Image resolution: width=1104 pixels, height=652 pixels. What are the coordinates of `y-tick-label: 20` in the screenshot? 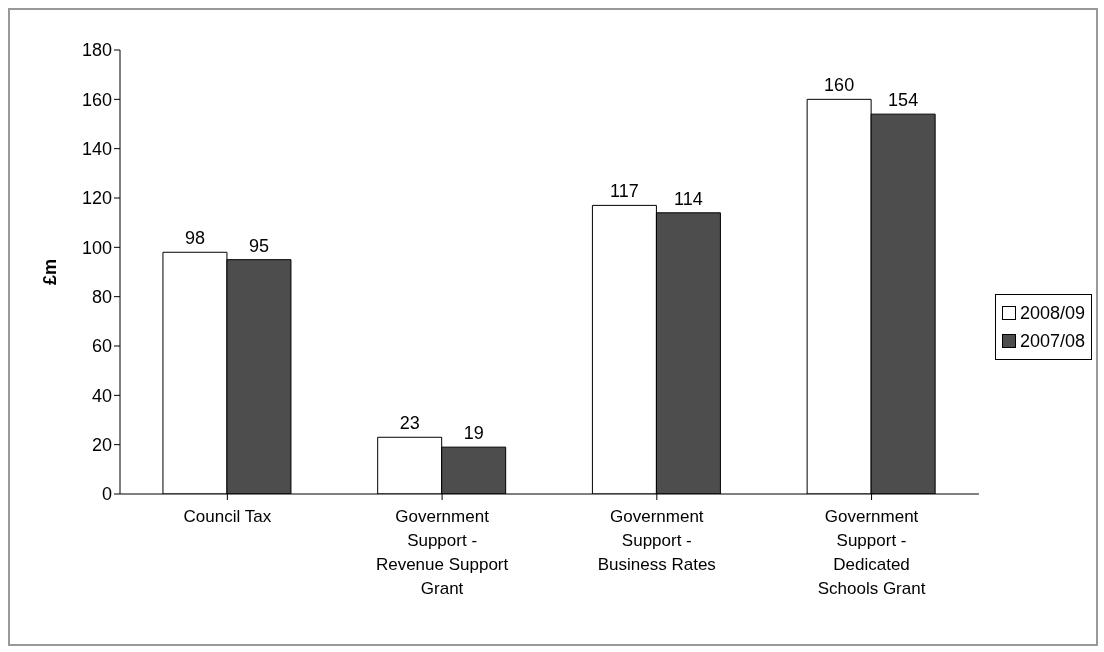 It's located at (101, 445).